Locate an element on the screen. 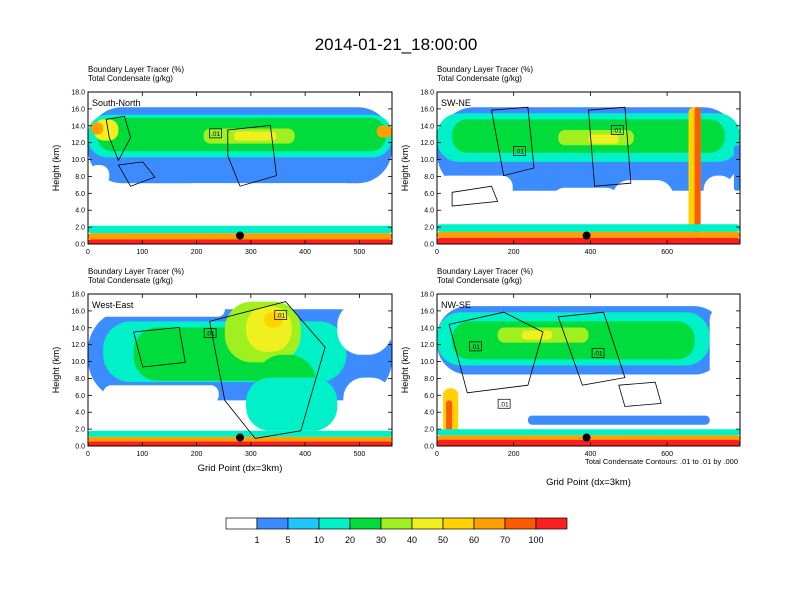  panel-label: South-North is located at coordinates (116, 103).